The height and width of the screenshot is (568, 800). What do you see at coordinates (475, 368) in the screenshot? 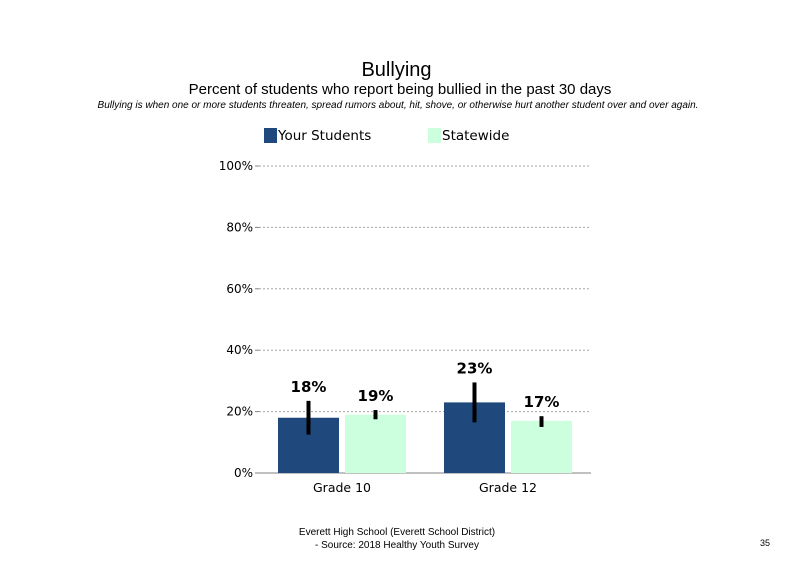
I see `data-label: 23%` at bounding box center [475, 368].